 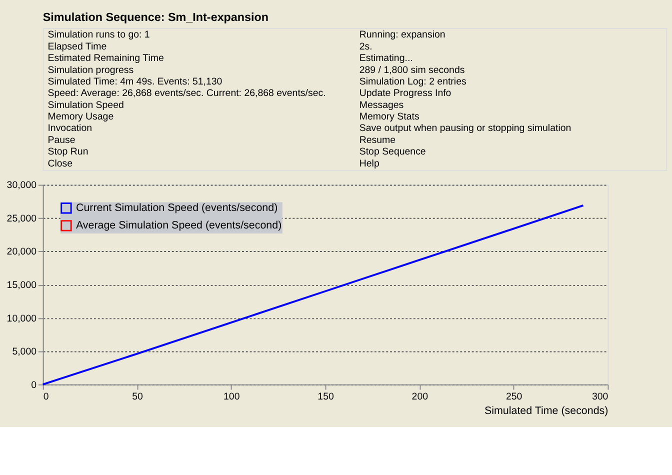 I want to click on y-tick-label: 20,000, so click(x=22, y=252).